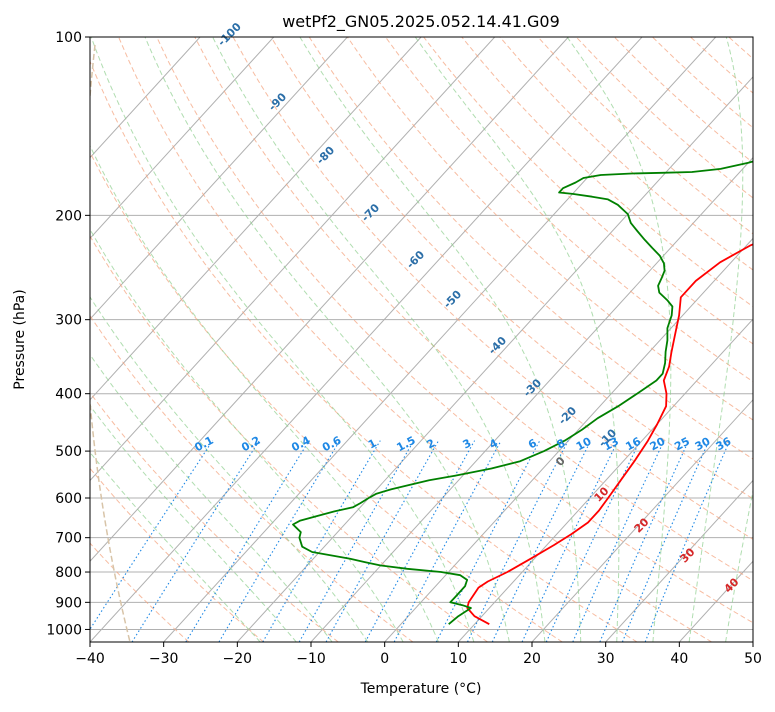 Image resolution: width=775 pixels, height=712 pixels. I want to click on x-tick-label: 0, so click(384, 659).